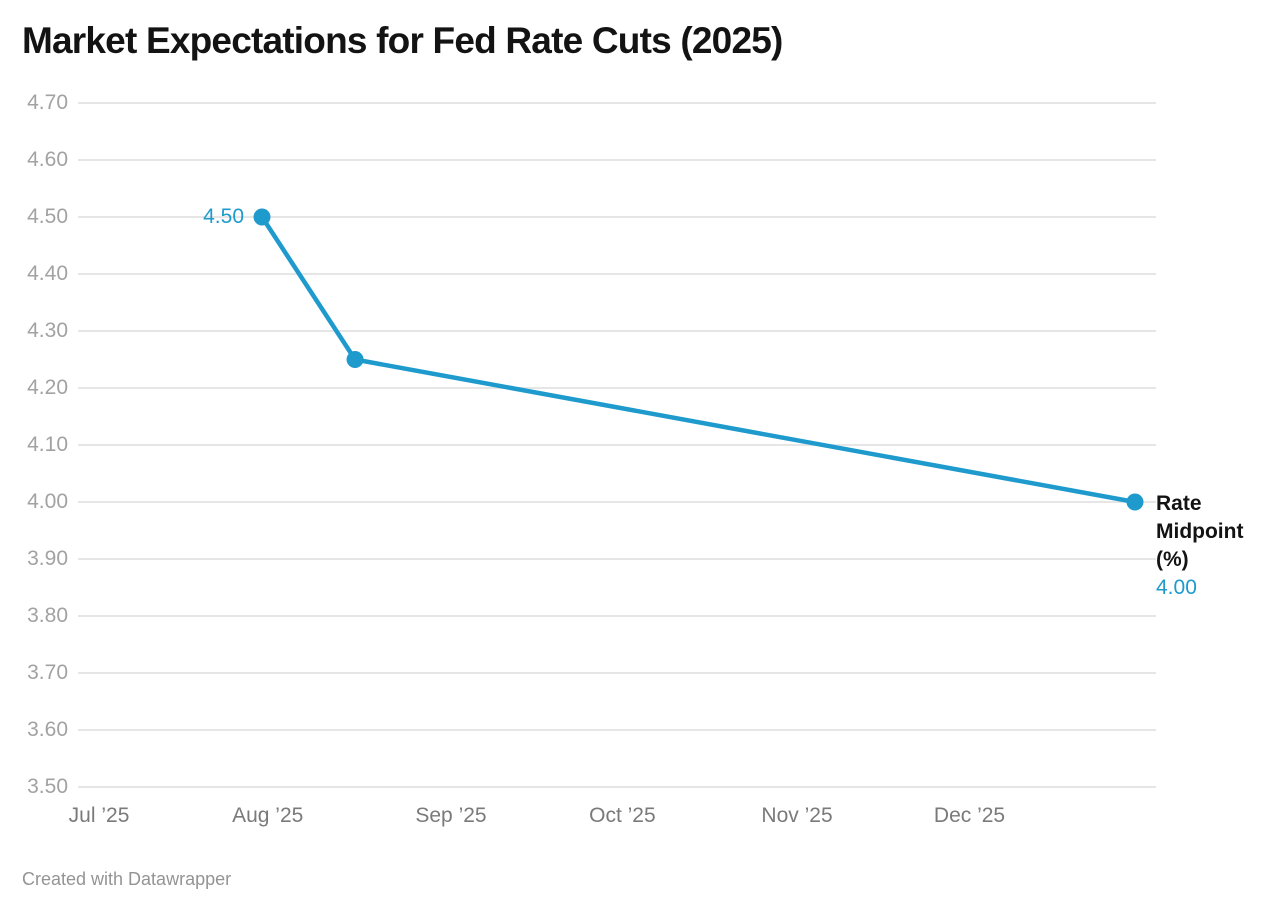 This screenshot has height=914, width=1272. Describe the element at coordinates (47, 159) in the screenshot. I see `y-tick-label: 4.60` at that location.